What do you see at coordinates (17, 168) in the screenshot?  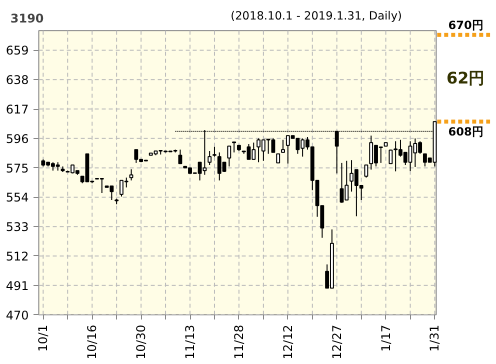 I see `y-tick-label: 575` at bounding box center [17, 168].